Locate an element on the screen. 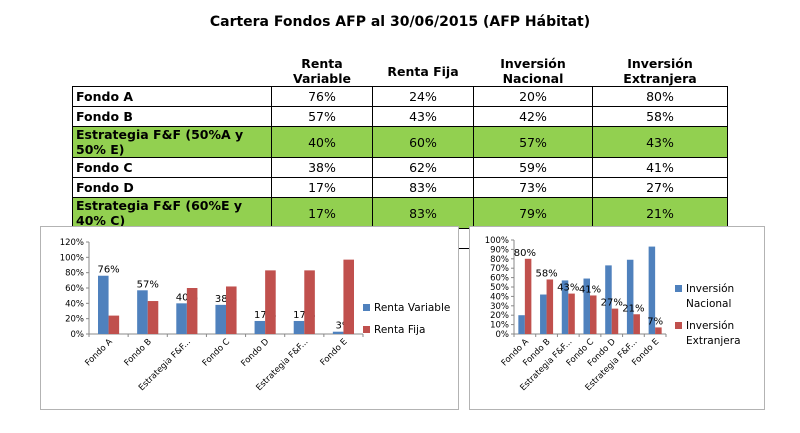 The image size is (800, 433). data-label: 27% is located at coordinates (612, 303).